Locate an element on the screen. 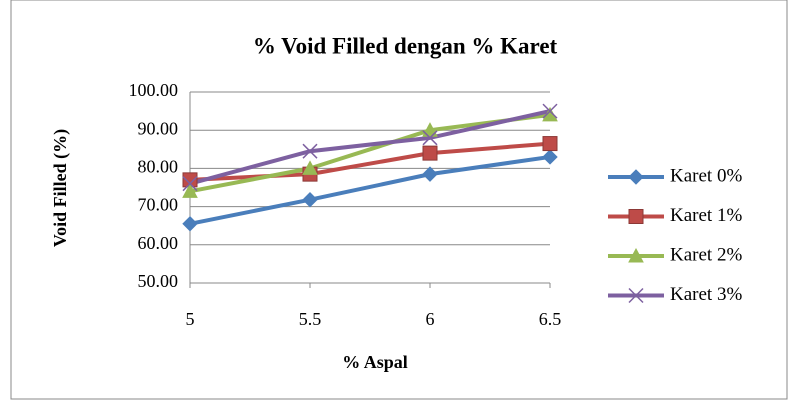 The height and width of the screenshot is (400, 790). x-tick-label: 6.5 is located at coordinates (550, 319).